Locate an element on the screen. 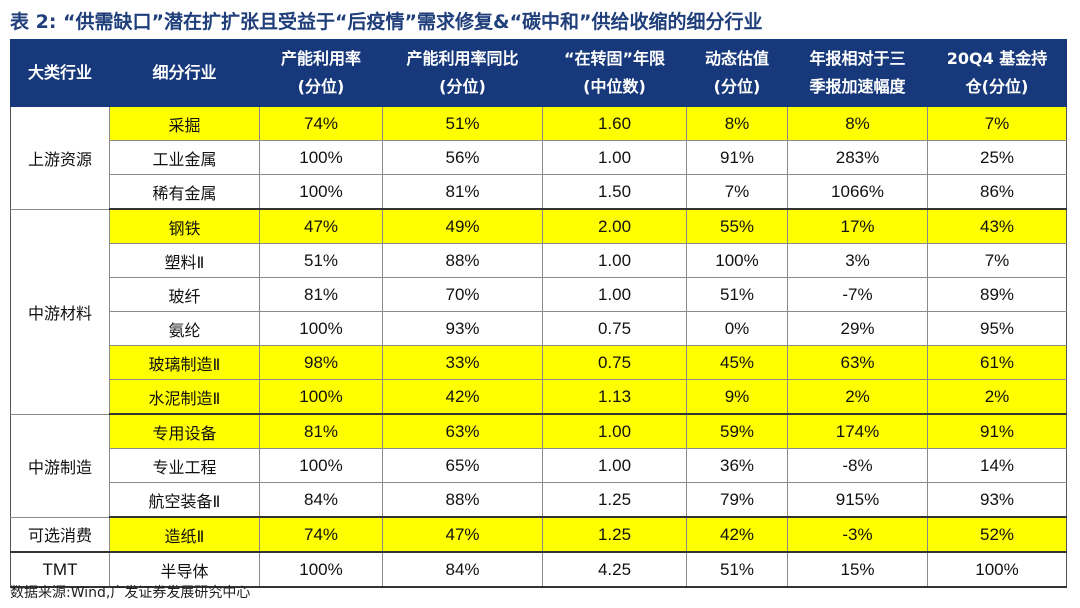 The width and height of the screenshot is (1080, 608). value-cell: -7% is located at coordinates (857, 294).